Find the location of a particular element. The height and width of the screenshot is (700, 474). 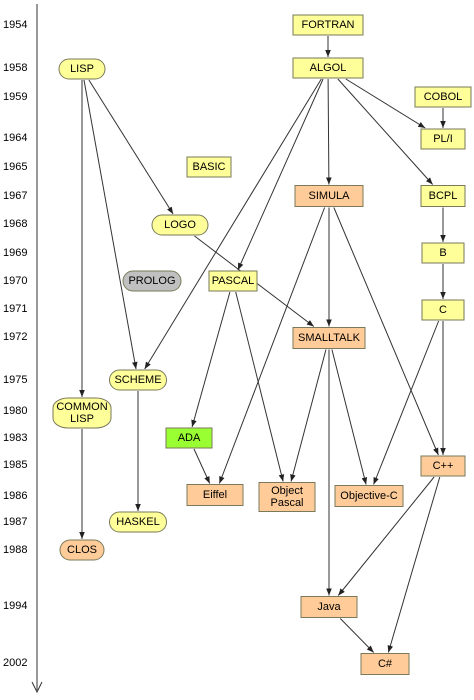

year-label: 1994 is located at coordinates (15, 606).